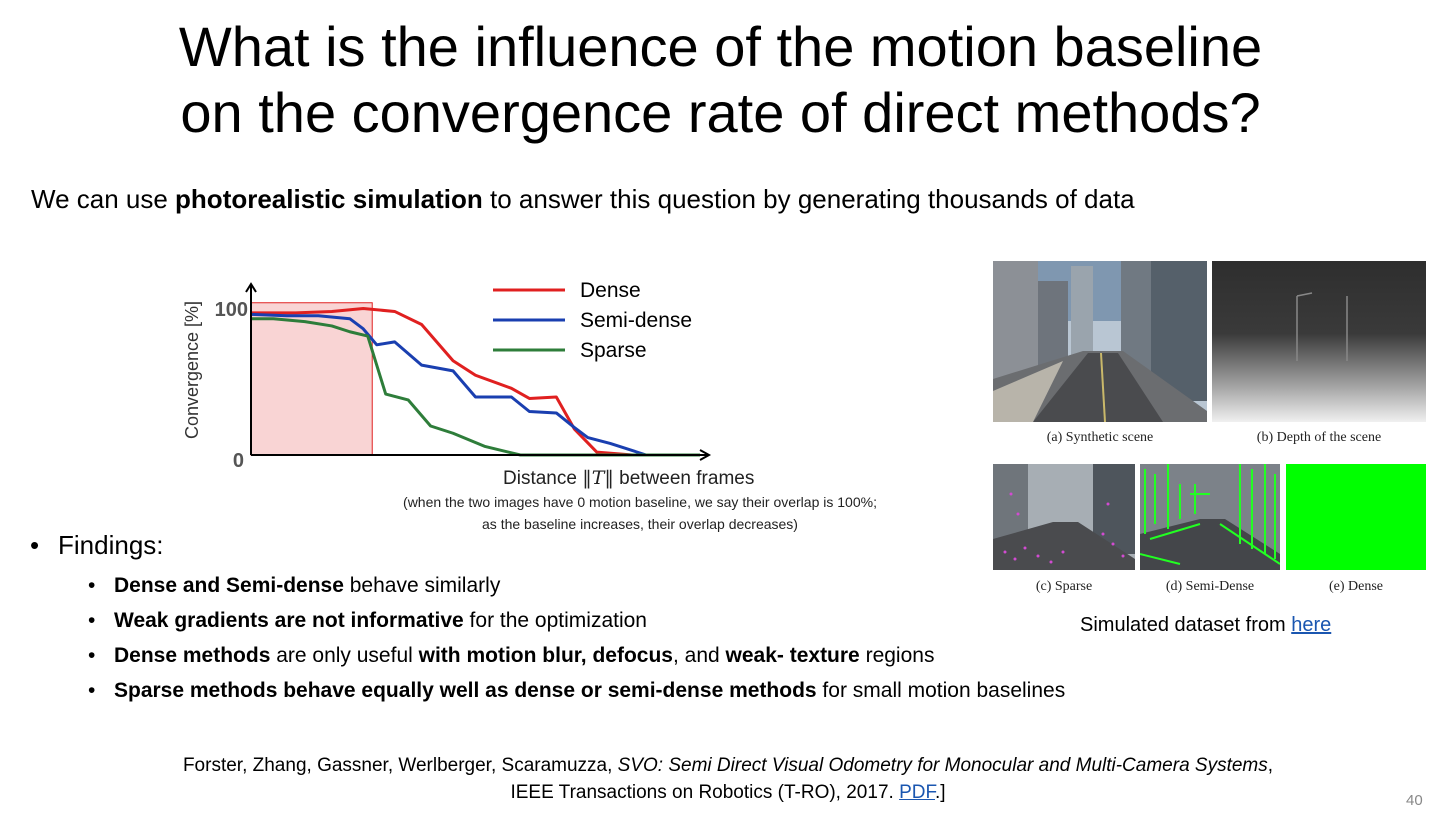 This screenshot has height=817, width=1441. What do you see at coordinates (1319, 437) in the screenshot?
I see `caption-depth: (b) Depth of the scene` at bounding box center [1319, 437].